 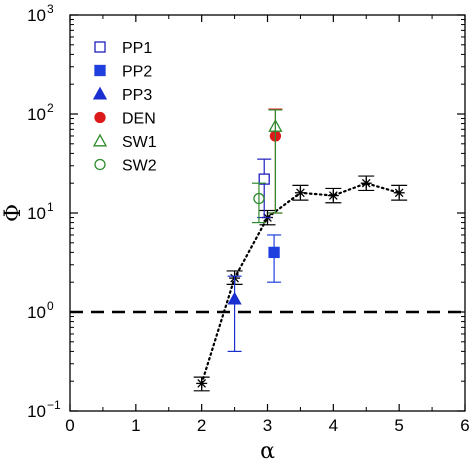 What do you see at coordinates (135, 425) in the screenshot?
I see `x-tick-label: 1` at bounding box center [135, 425].